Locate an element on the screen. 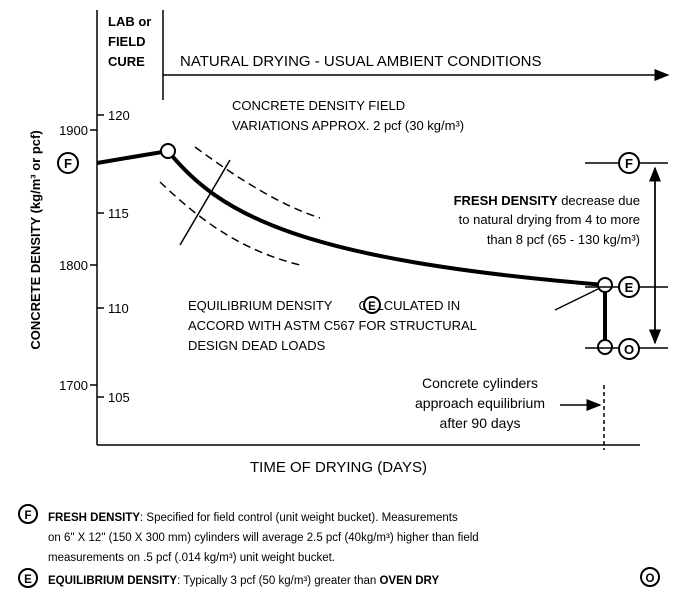 The width and height of the screenshot is (689, 595). annotation: EQUILIBRIUM DENSITY CALCULATED IN is located at coordinates (324, 305).